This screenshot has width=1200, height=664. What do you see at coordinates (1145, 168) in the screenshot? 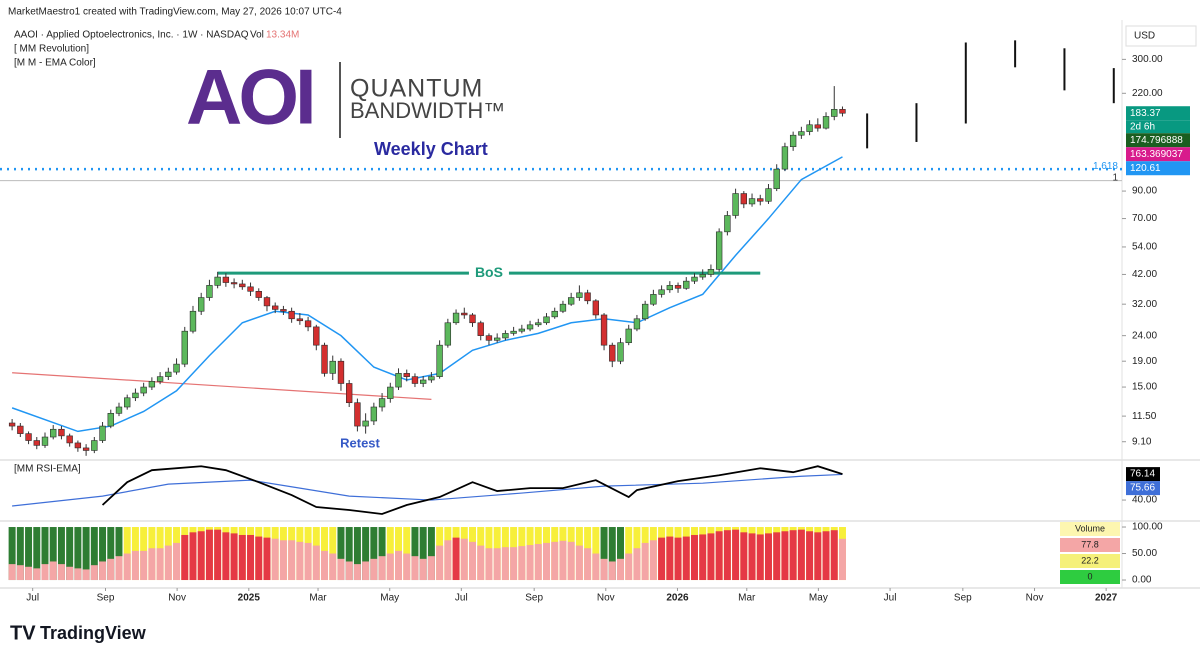
I see `price-tag-label: 120.61` at bounding box center [1145, 168].